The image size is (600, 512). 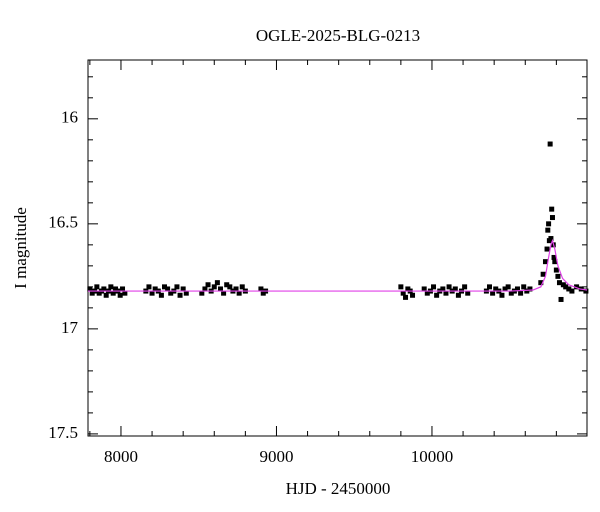 What do you see at coordinates (432, 456) in the screenshot?
I see `x-tick-label: 10000` at bounding box center [432, 456].